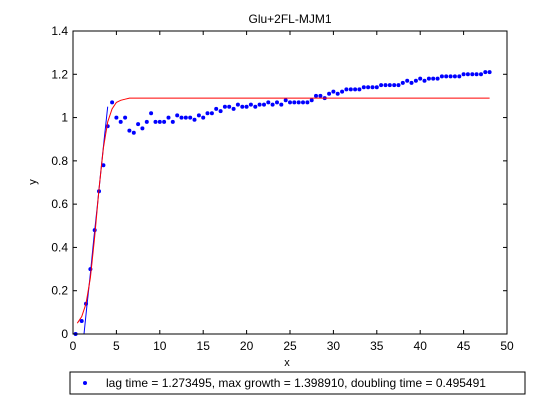 This screenshot has height=420, width=560. What do you see at coordinates (334, 346) in the screenshot?
I see `x-tick-label: 30` at bounding box center [334, 346].